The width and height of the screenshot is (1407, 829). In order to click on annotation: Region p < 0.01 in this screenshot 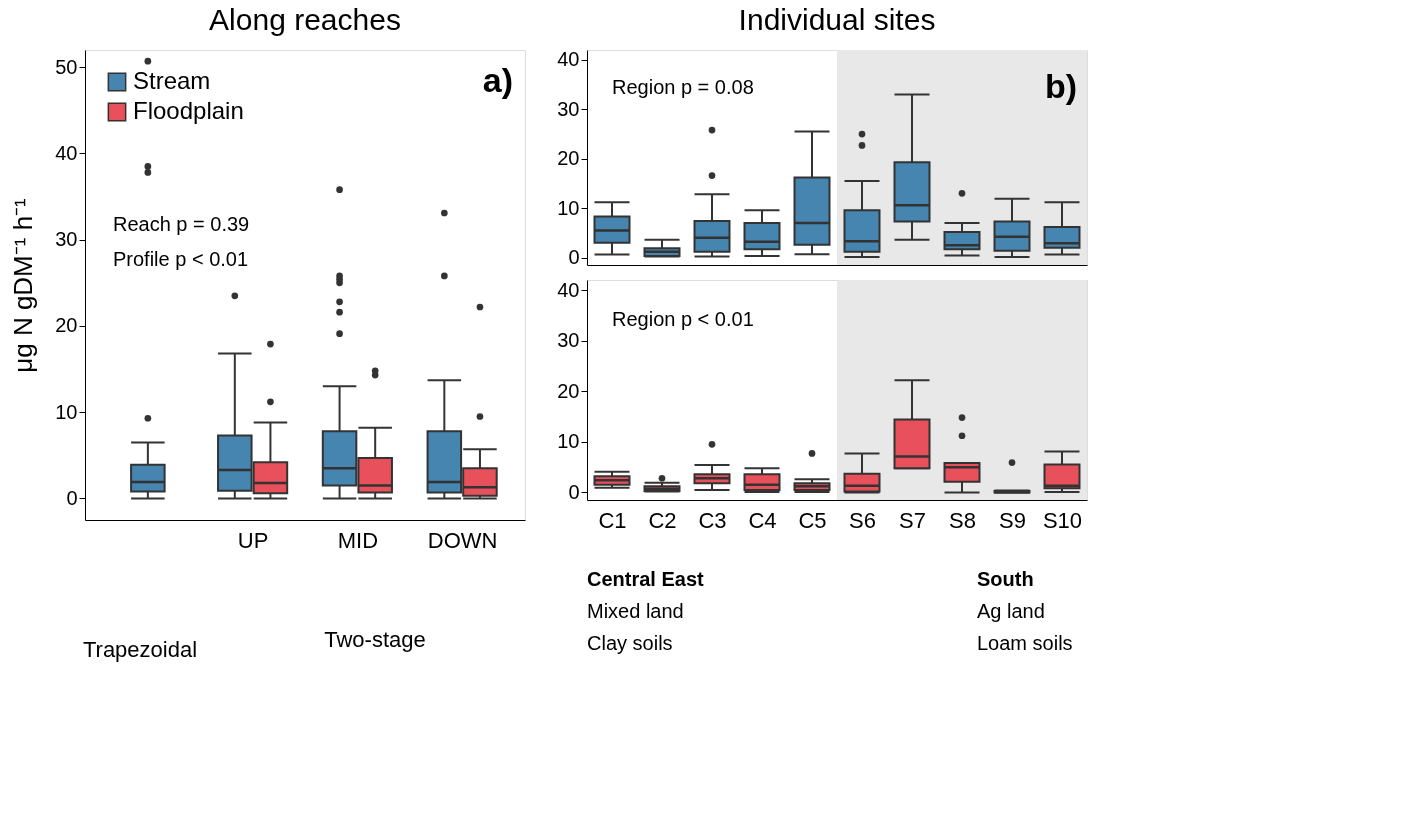, I will do `click(683, 319)`.